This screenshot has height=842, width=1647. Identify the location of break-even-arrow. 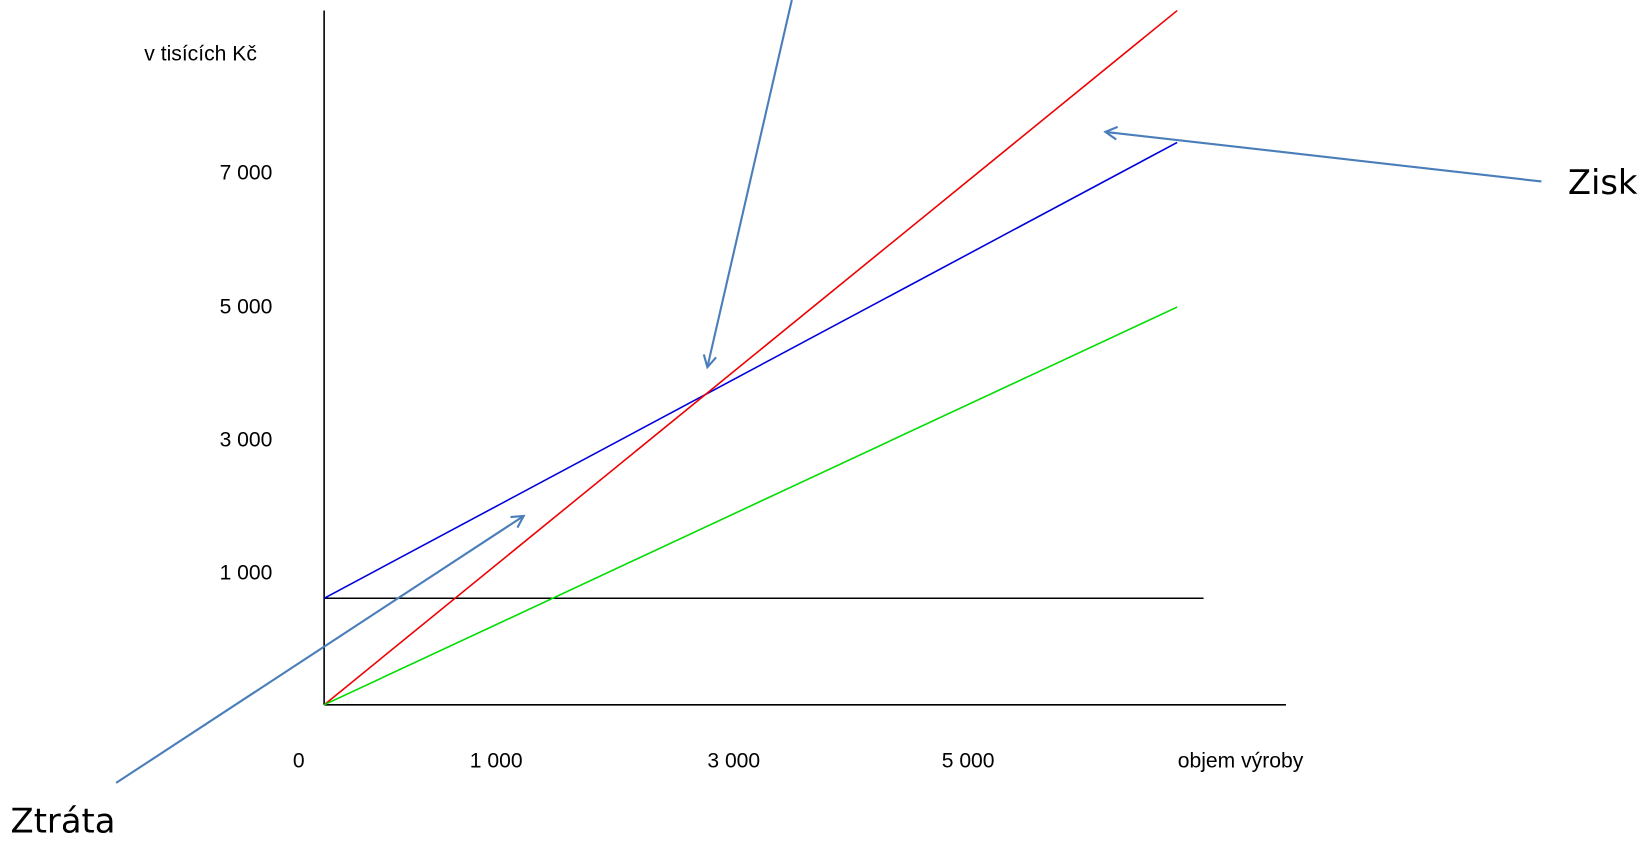
(750, 183).